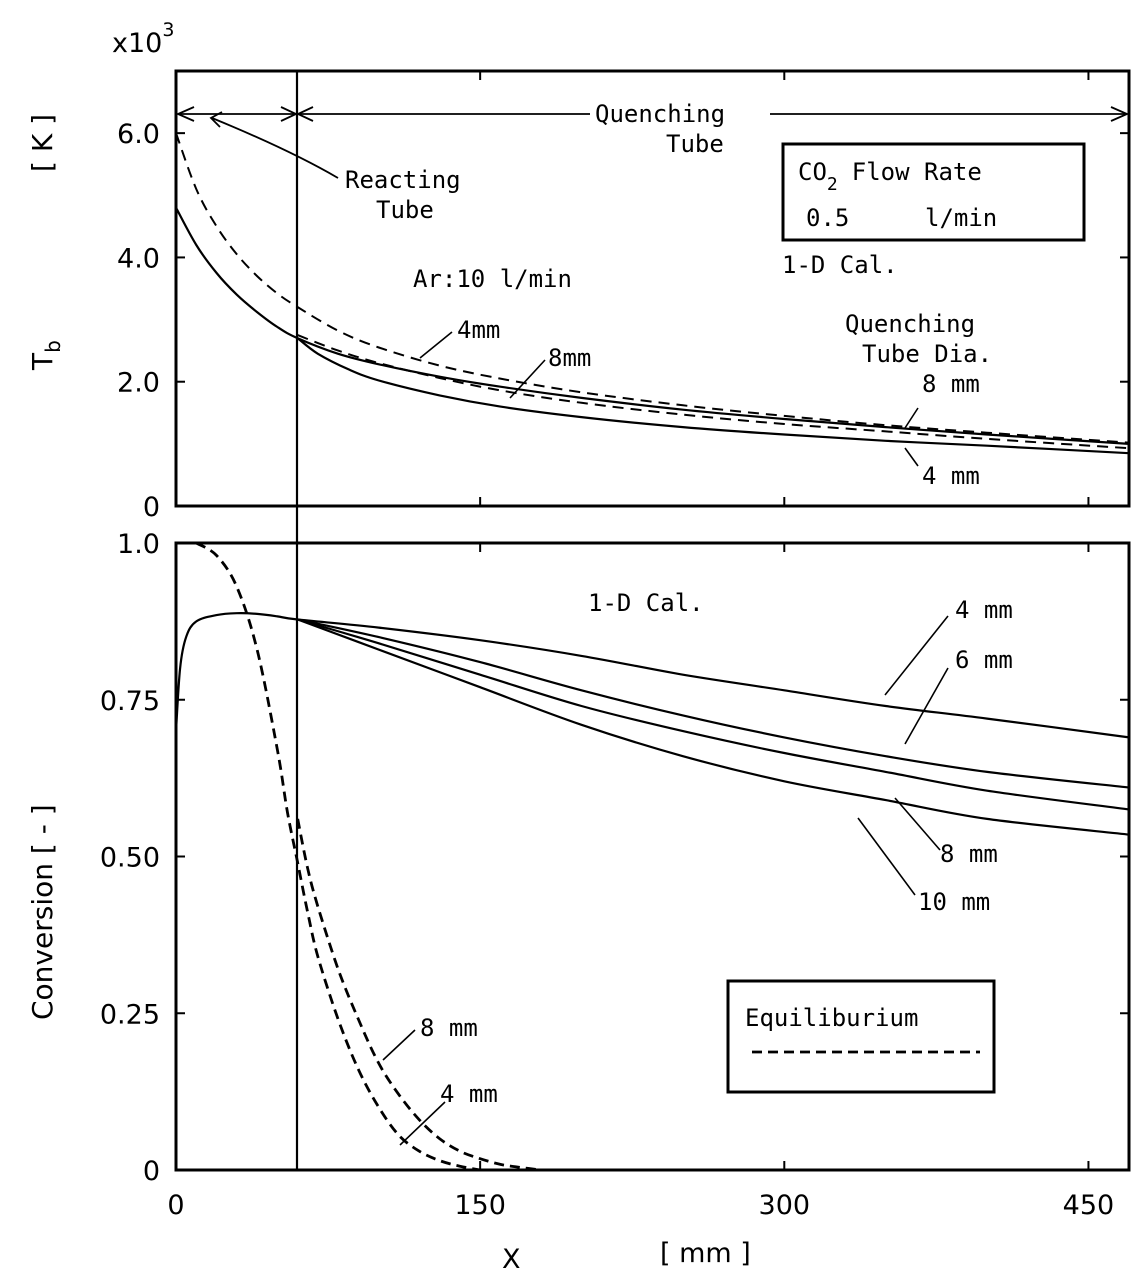 The height and width of the screenshot is (1277, 1133). What do you see at coordinates (469, 1094) in the screenshot?
I see `eq-4mm-label: 4 mm` at bounding box center [469, 1094].